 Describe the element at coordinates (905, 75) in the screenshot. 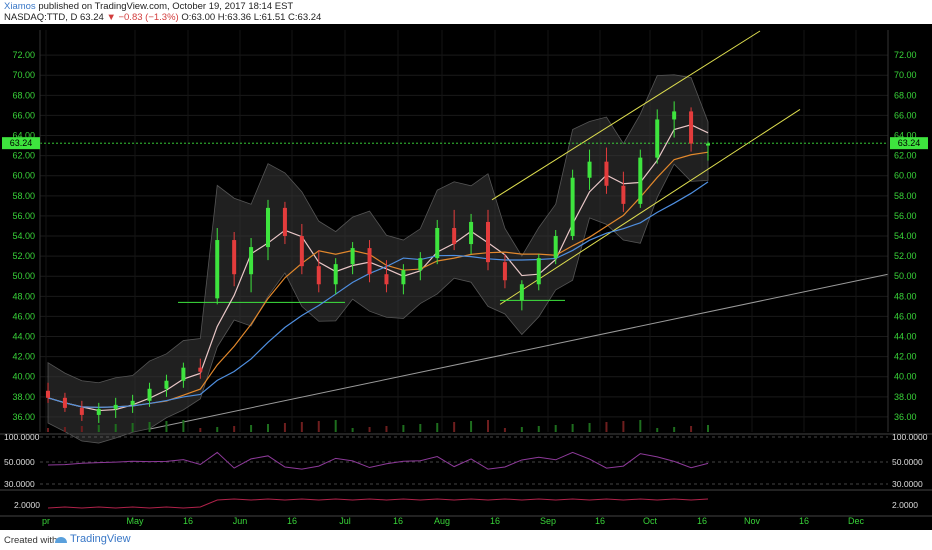

I see `price-tick-label-right: 70.00` at that location.